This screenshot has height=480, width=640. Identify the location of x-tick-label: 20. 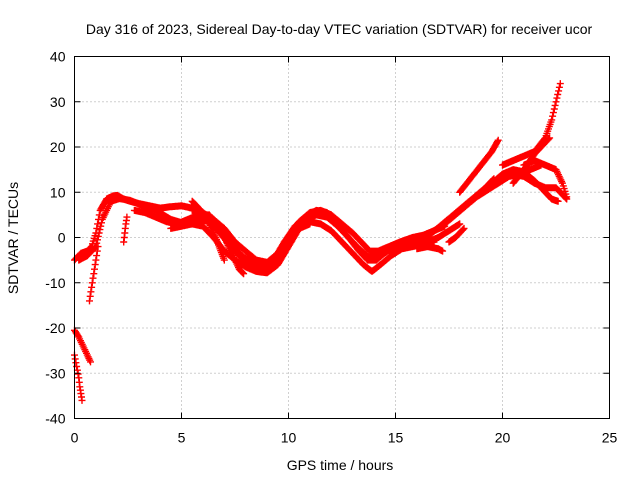
(503, 438).